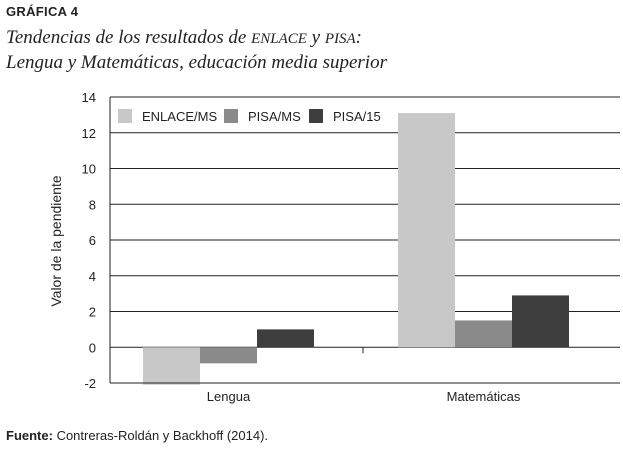  I want to click on x-tick-label: Matemáticas, so click(484, 396).